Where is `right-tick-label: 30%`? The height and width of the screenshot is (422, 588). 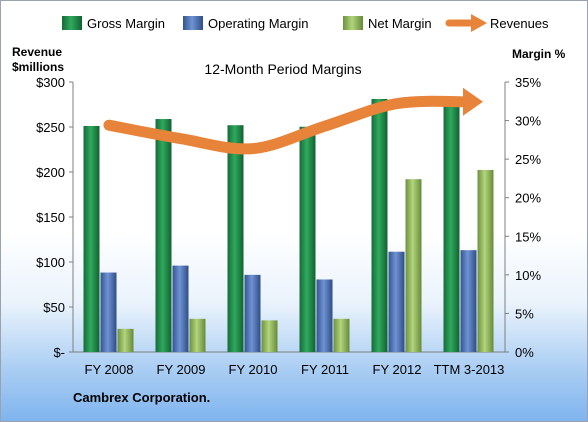
right-tick-label: 30% is located at coordinates (528, 121).